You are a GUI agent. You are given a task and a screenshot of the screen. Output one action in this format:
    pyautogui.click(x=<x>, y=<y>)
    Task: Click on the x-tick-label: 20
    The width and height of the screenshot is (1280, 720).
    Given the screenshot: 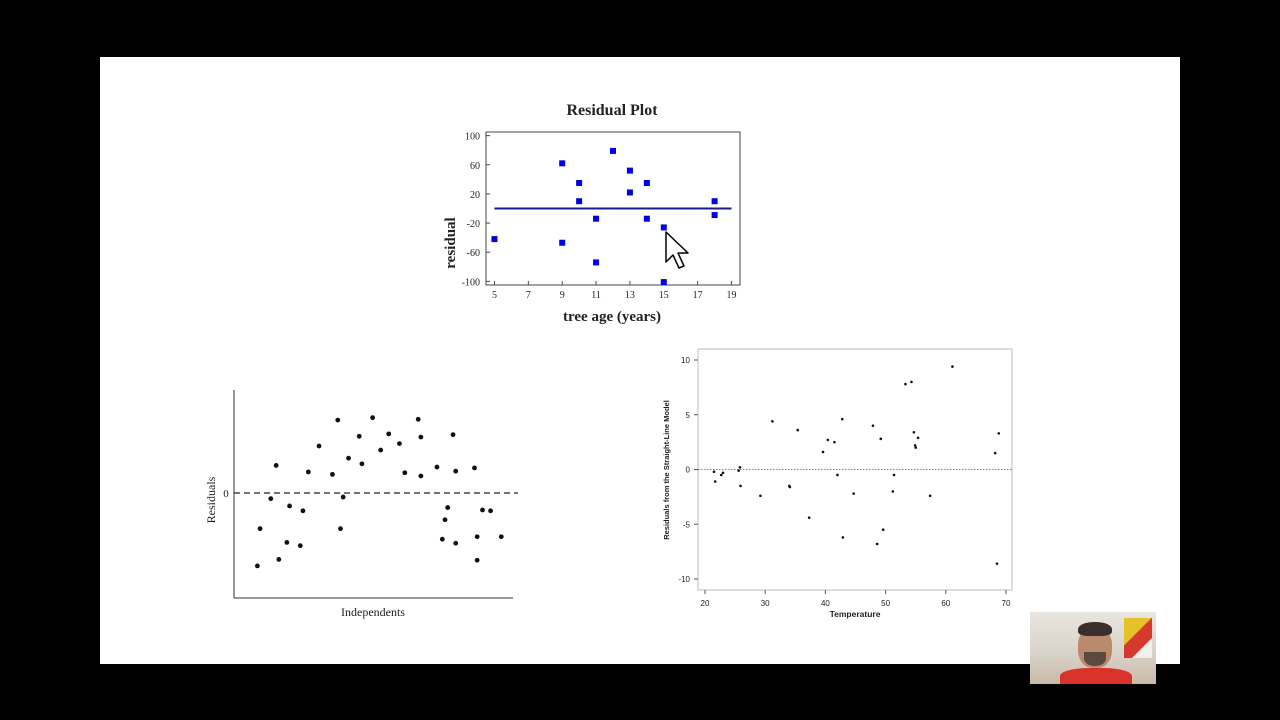 What is the action you would take?
    pyautogui.click(x=705, y=603)
    